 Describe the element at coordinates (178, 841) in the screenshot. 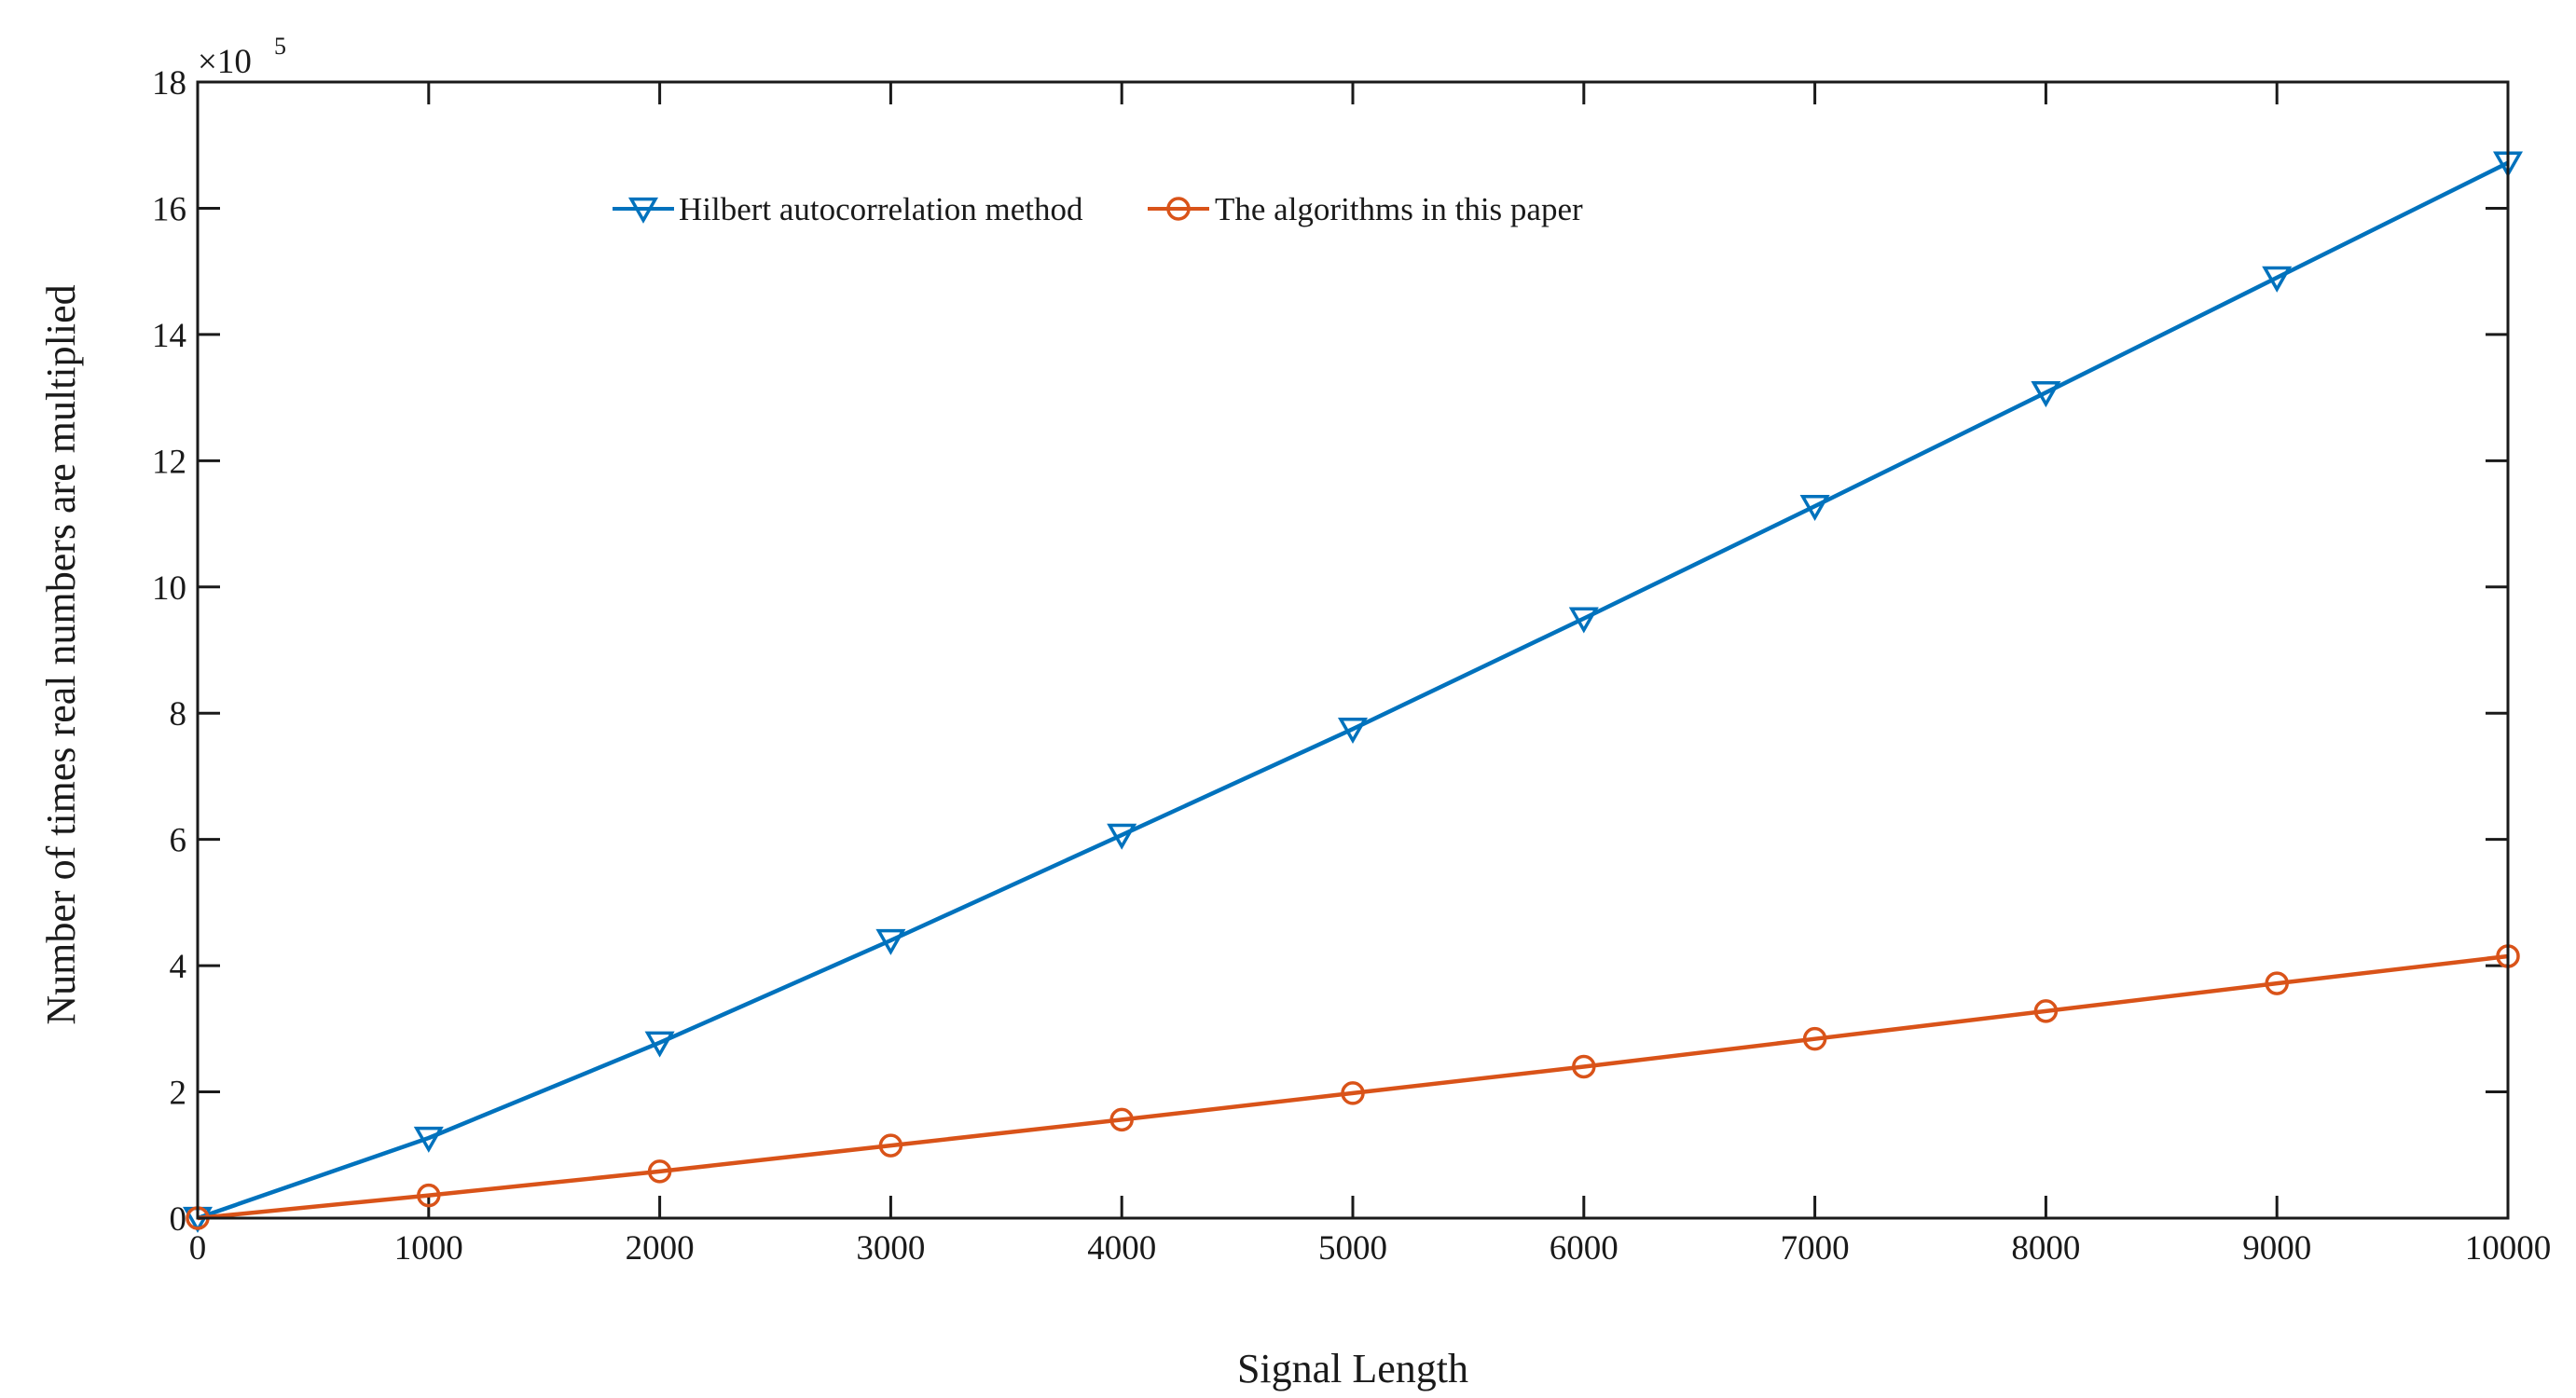

I see `y-tick-label: 6` at that location.